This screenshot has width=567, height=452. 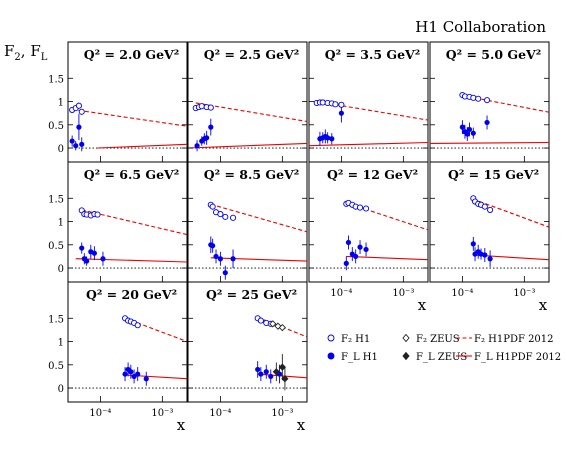 I want to click on q2-label: Q² = 2.5 GeV², so click(x=251, y=54).